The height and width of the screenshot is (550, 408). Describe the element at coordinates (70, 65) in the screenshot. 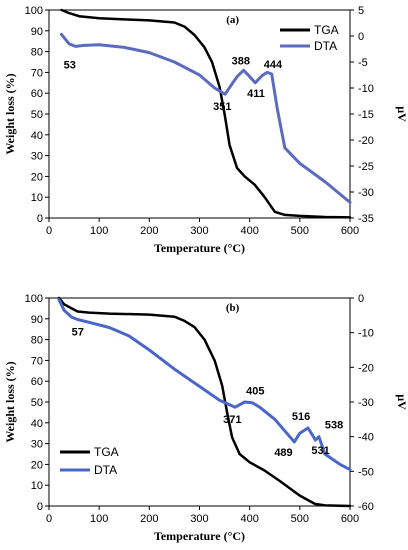

I see `peak-annotation: 53` at that location.